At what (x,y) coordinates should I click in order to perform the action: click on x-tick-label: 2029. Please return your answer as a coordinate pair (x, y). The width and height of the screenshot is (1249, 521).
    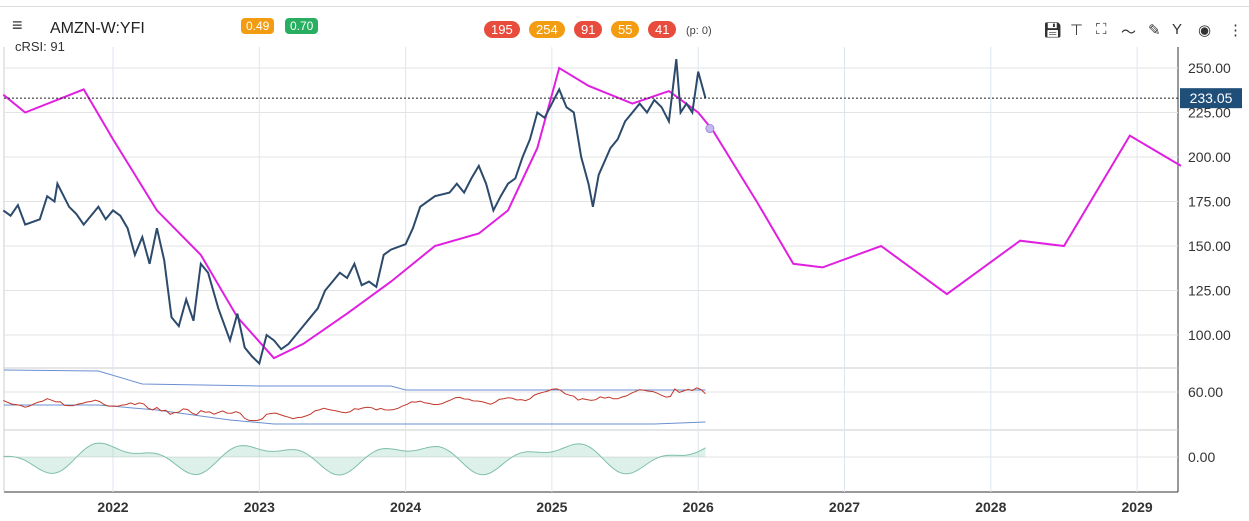
    Looking at the image, I should click on (1137, 507).